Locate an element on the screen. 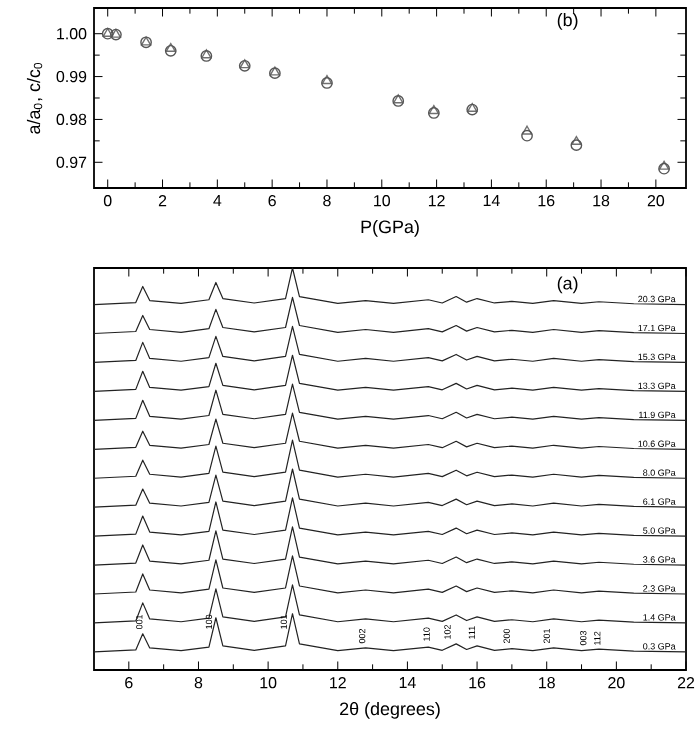 The width and height of the screenshot is (700, 744). y-axis-title: a/a$_{0}$, c/c$_{0}$ is located at coordinates (34, 98).